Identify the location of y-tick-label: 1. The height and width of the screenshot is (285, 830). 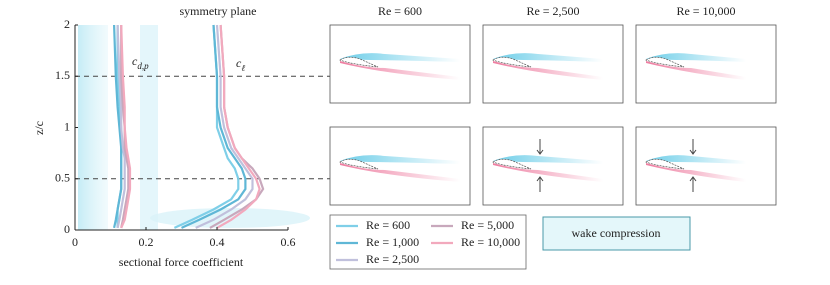
(67, 126).